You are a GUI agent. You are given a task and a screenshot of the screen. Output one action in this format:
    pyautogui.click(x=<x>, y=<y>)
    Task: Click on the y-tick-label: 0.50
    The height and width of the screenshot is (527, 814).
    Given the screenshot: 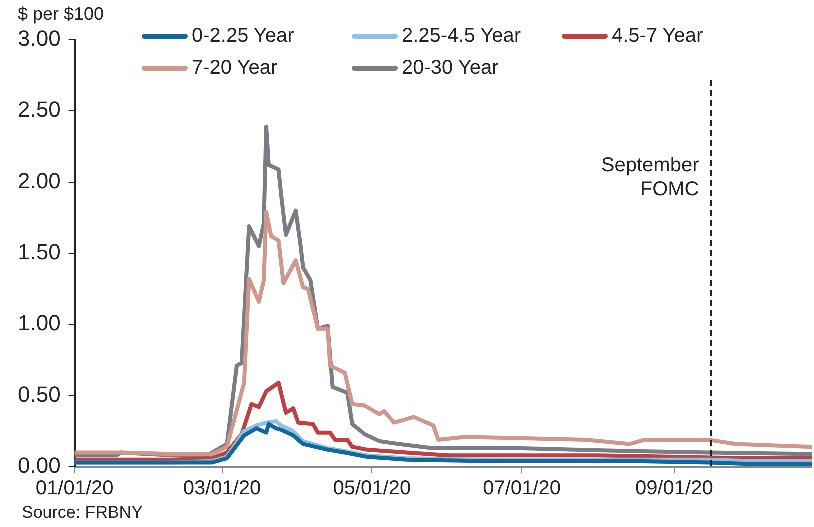 What is the action you would take?
    pyautogui.click(x=39, y=394)
    